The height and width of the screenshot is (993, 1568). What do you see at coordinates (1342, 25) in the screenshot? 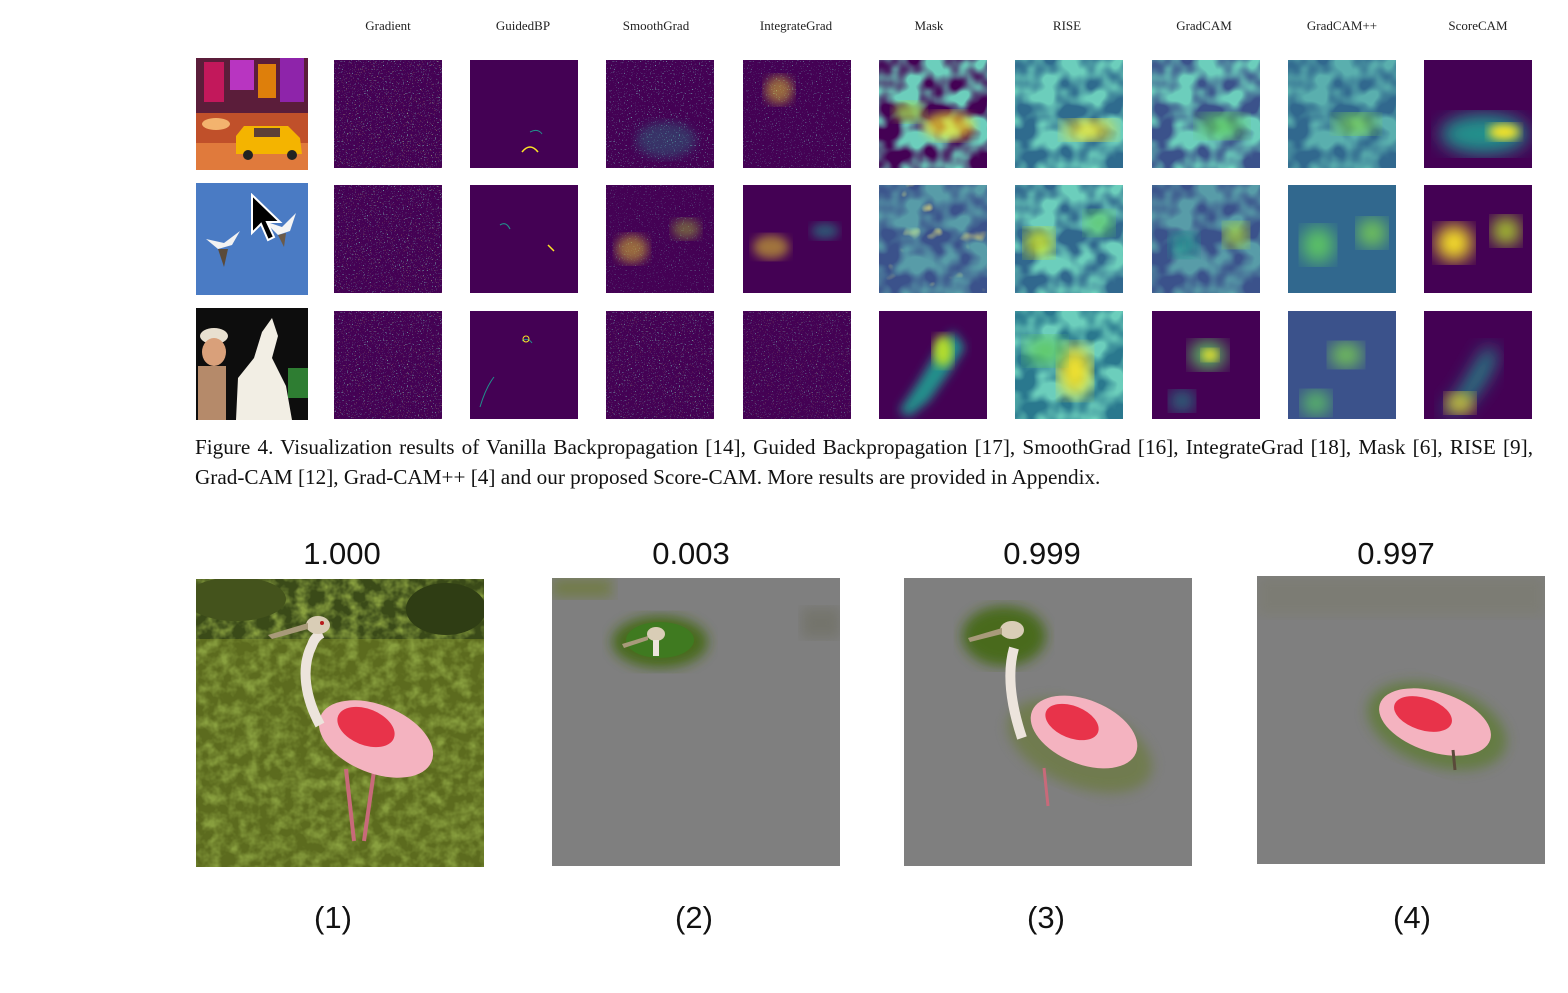
I see `col-header-gradcampp: GradCAM++` at bounding box center [1342, 25].